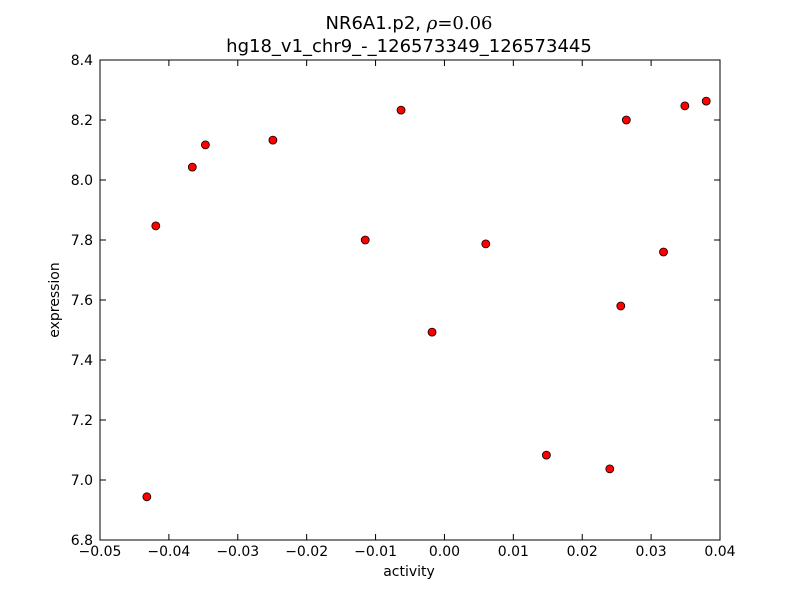 The width and height of the screenshot is (800, 600). I want to click on x-tick-label: 0.04, so click(719, 552).